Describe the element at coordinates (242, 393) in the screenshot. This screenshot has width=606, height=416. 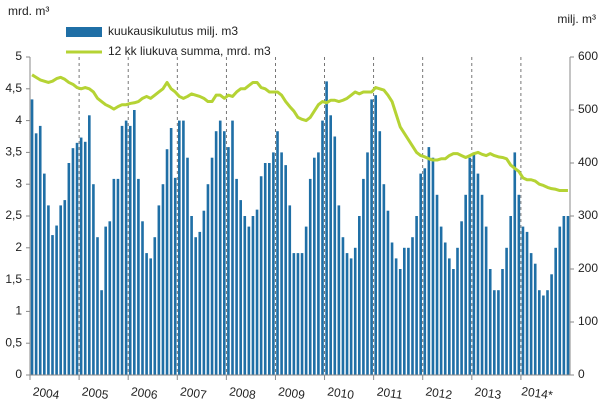
I see `x-tick-label: 2008` at that location.